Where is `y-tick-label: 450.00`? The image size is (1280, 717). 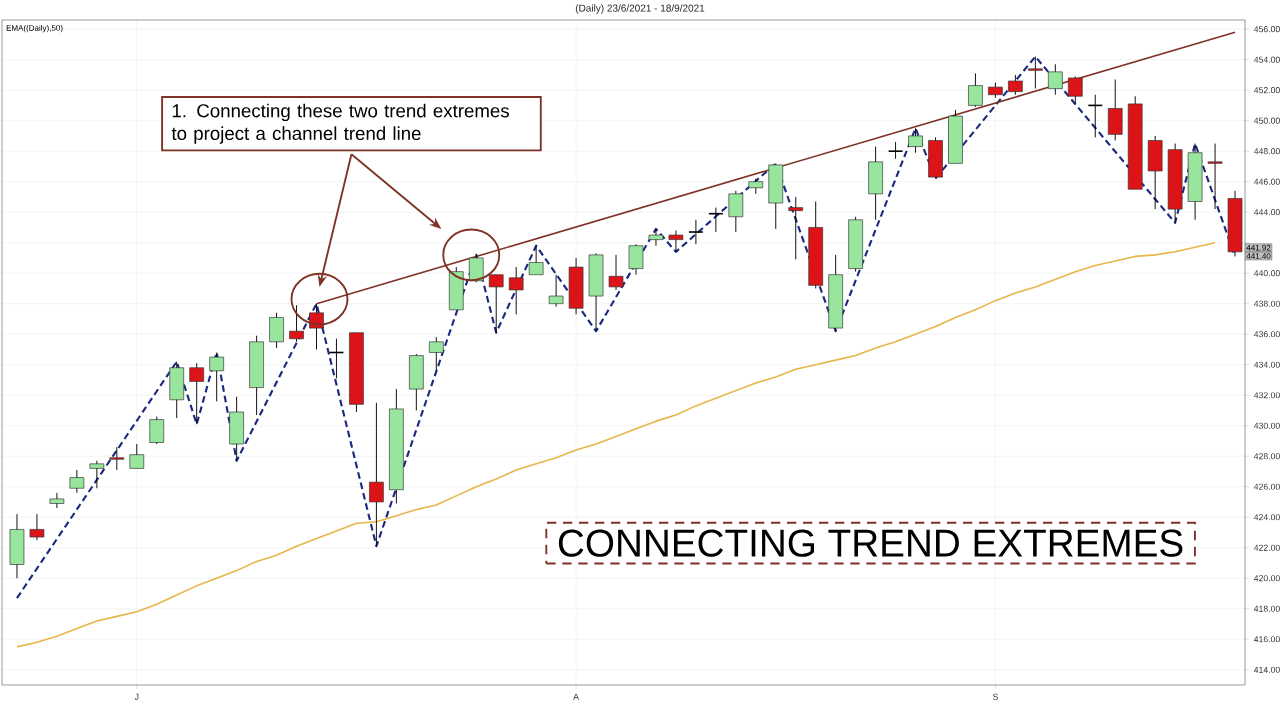
y-tick-label: 450.00 is located at coordinates (1266, 120).